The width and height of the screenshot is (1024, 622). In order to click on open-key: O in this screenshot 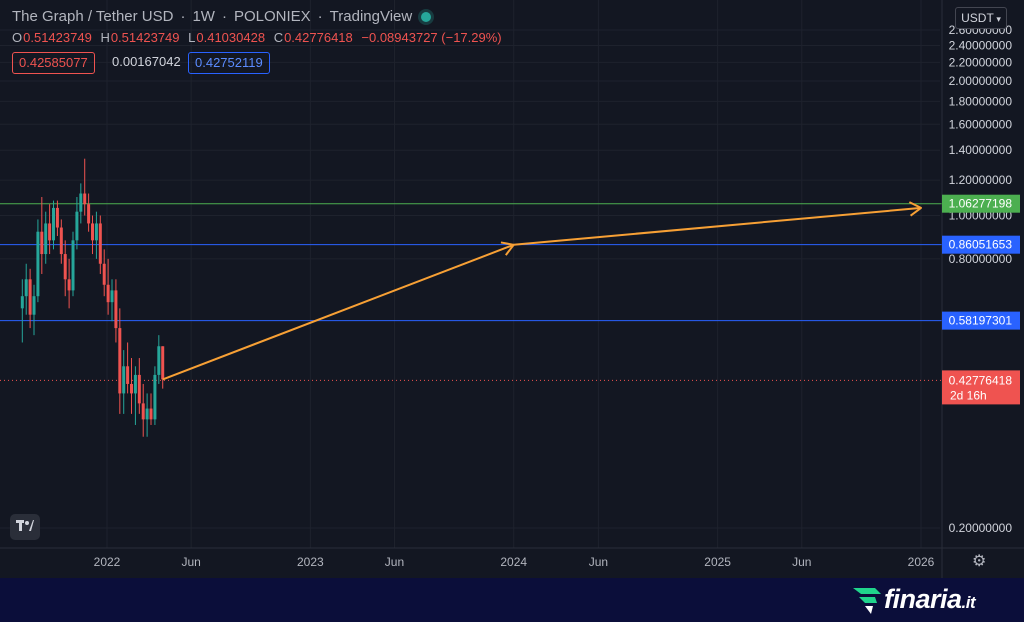, I will do `click(17, 37)`.